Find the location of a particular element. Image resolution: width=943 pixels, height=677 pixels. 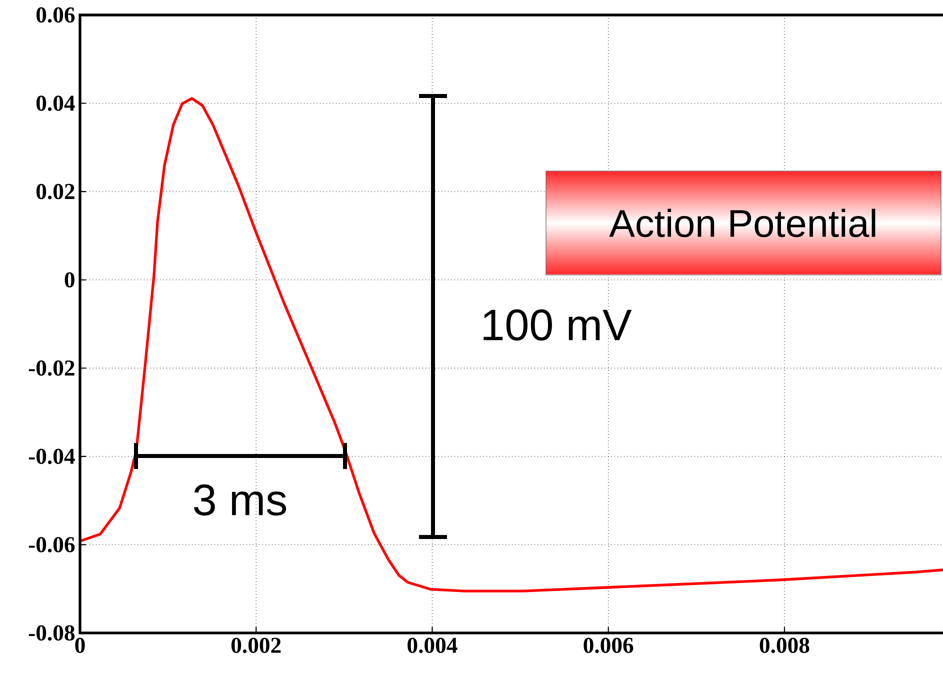

y-tick-label: 0.06 is located at coordinates (55, 15).